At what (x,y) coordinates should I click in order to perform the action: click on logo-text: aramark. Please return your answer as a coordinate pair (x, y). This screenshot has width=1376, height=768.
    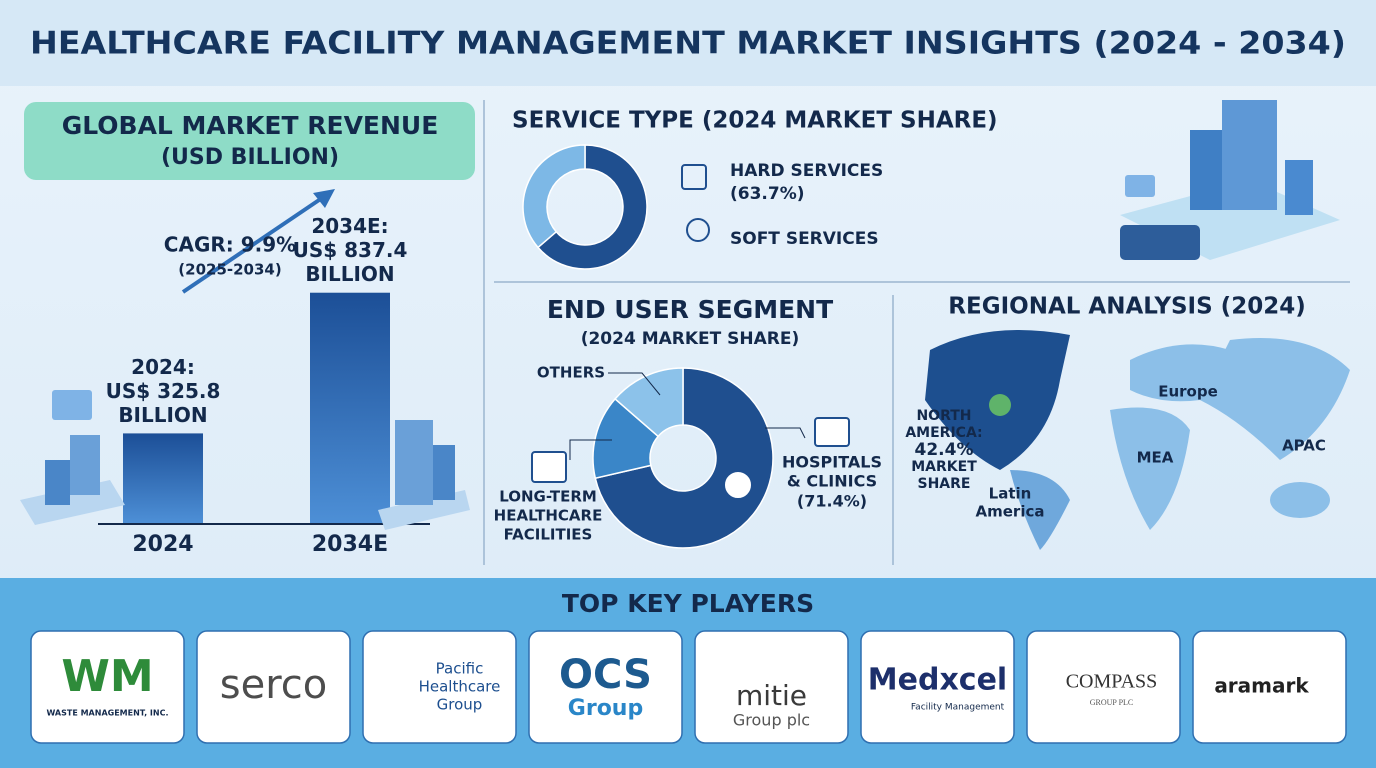
    Looking at the image, I should click on (1261, 686).